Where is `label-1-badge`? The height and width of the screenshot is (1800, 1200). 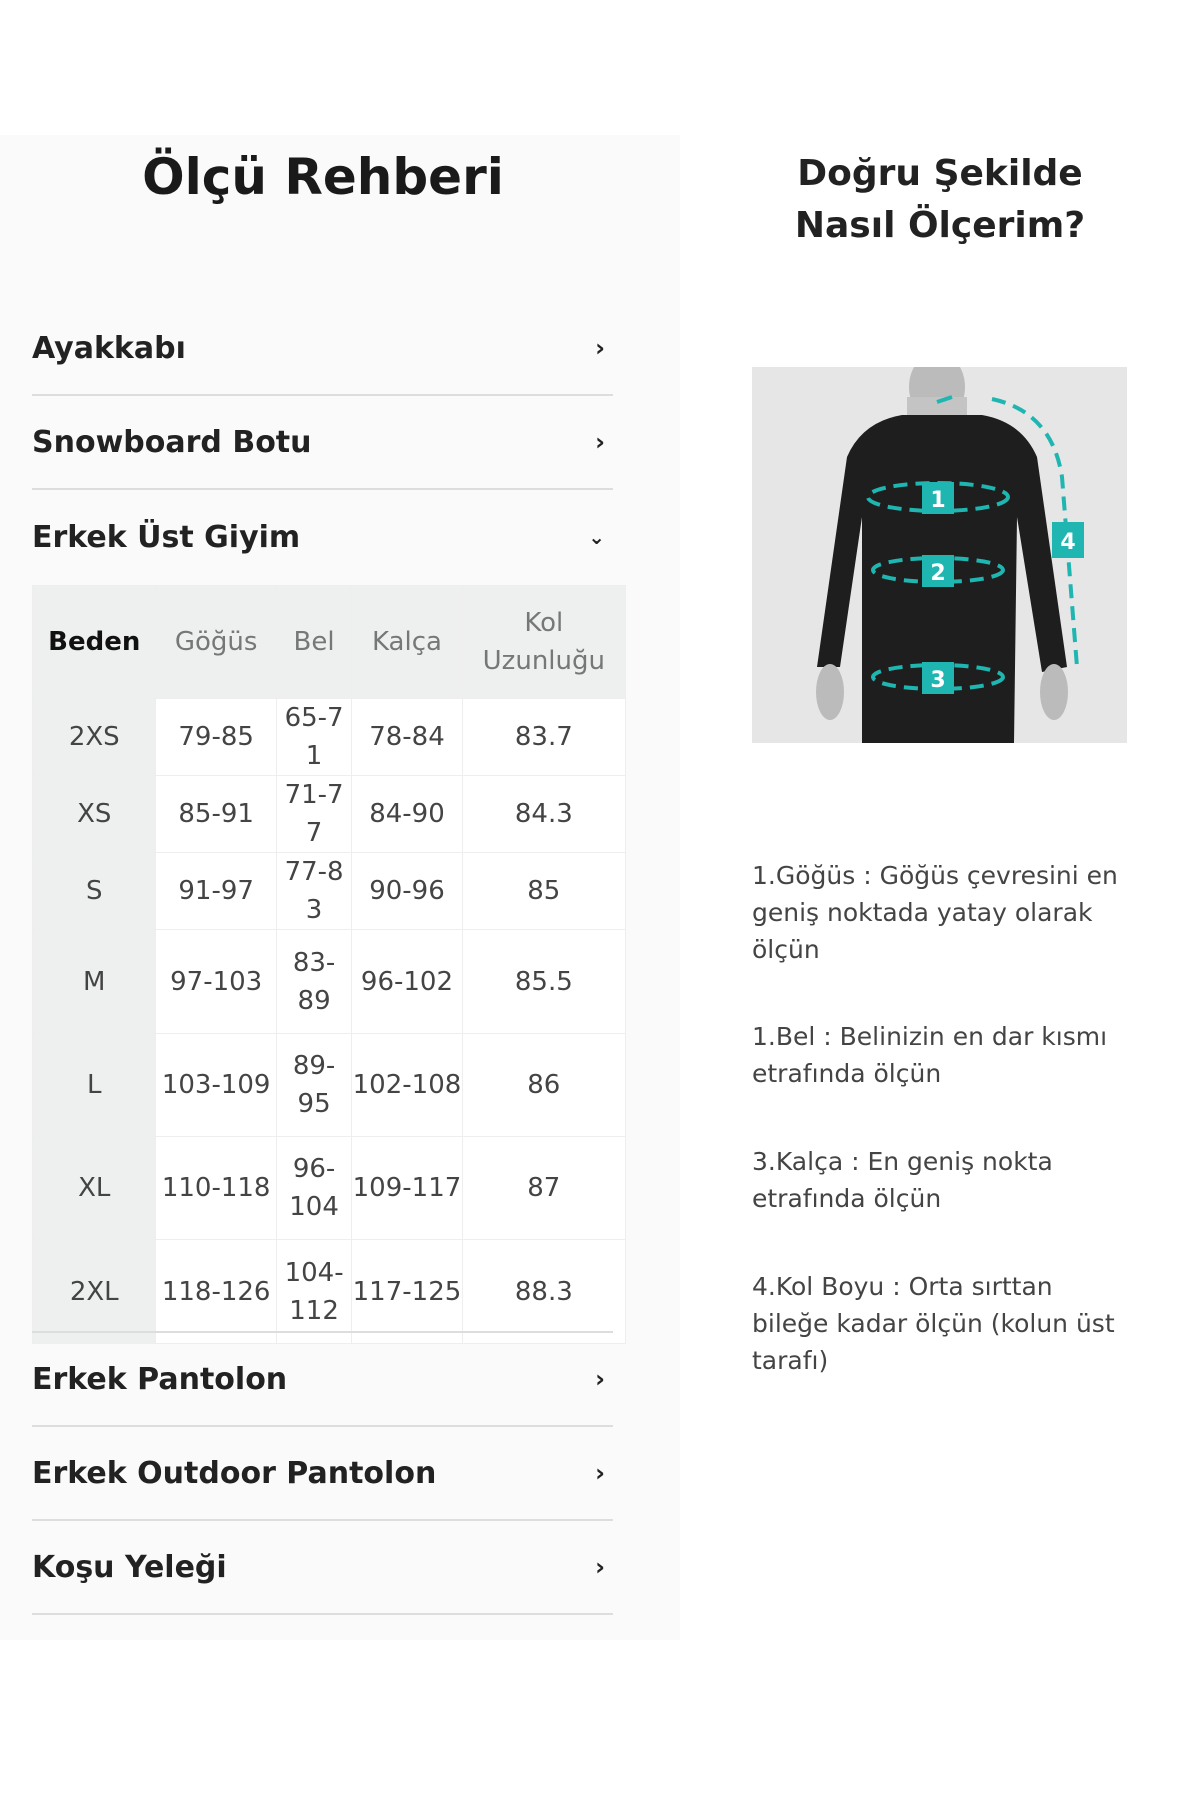
label-1-badge is located at coordinates (938, 498).